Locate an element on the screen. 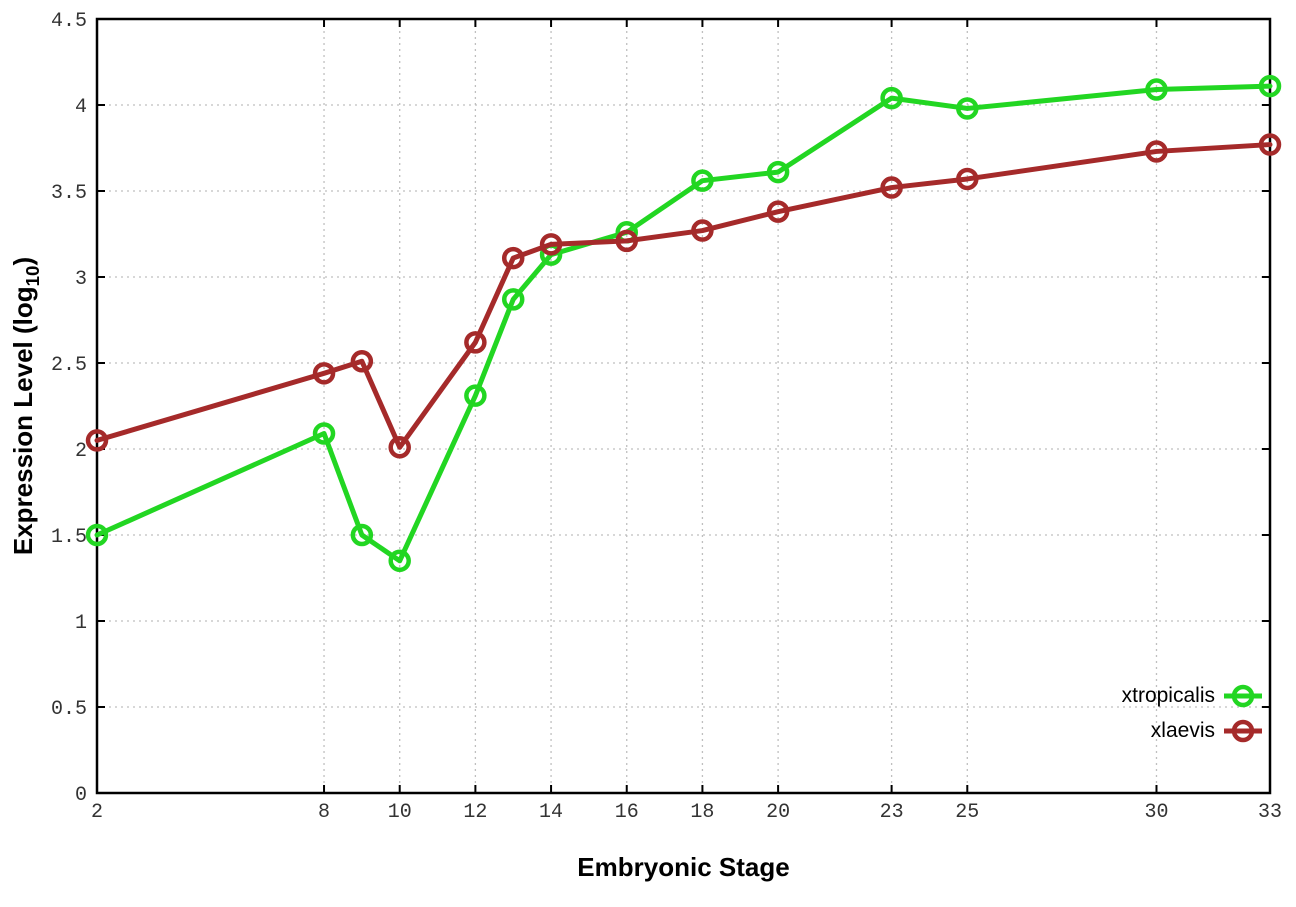 This screenshot has height=907, width=1296. x-tick-label: 30 is located at coordinates (1156, 812).